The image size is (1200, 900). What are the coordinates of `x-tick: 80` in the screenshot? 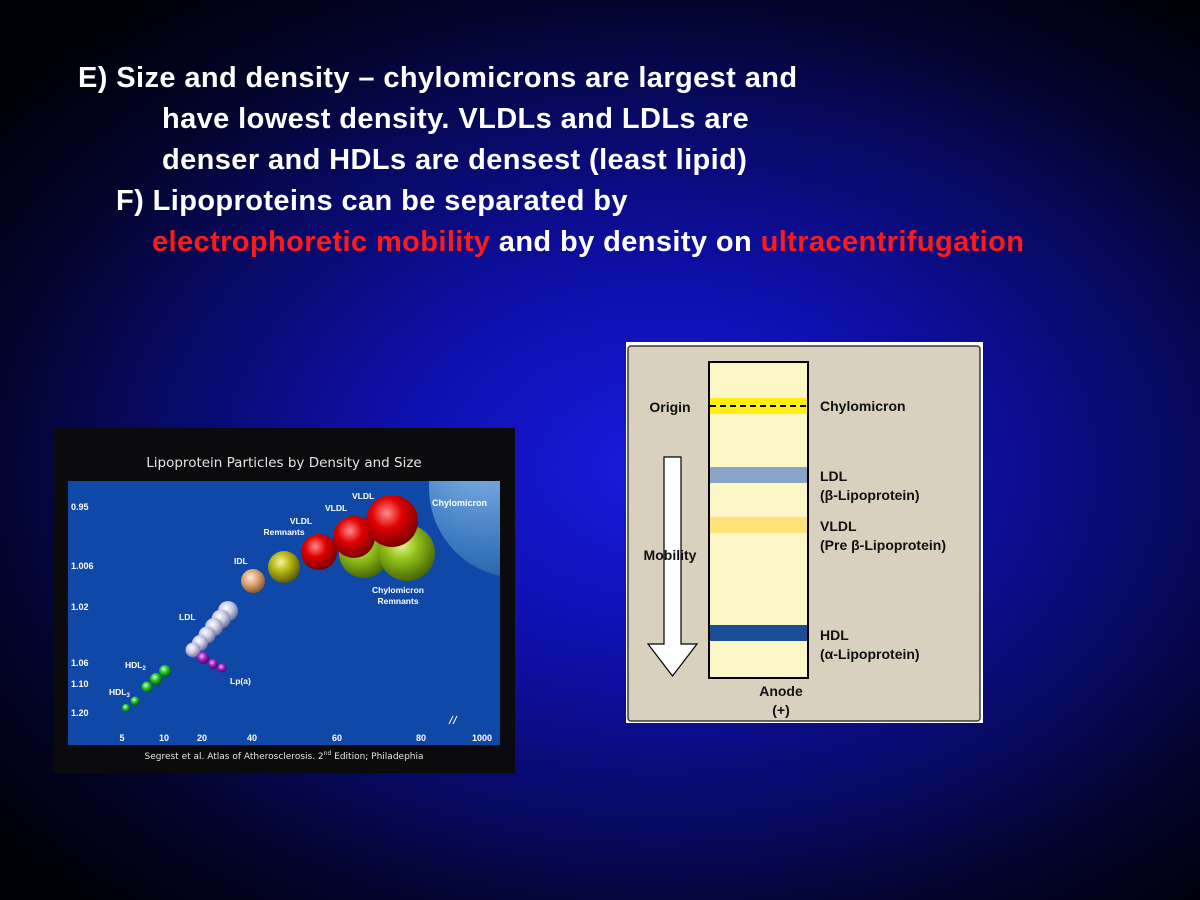 It's located at (421, 738).